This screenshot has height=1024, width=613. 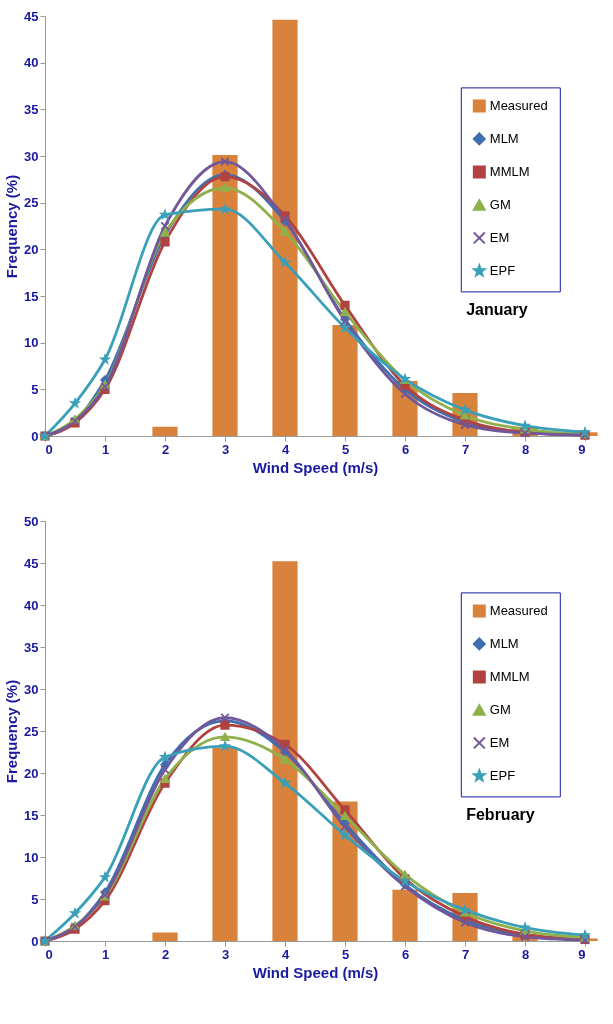 I want to click on y-tick-label: 50, so click(x=31, y=521).